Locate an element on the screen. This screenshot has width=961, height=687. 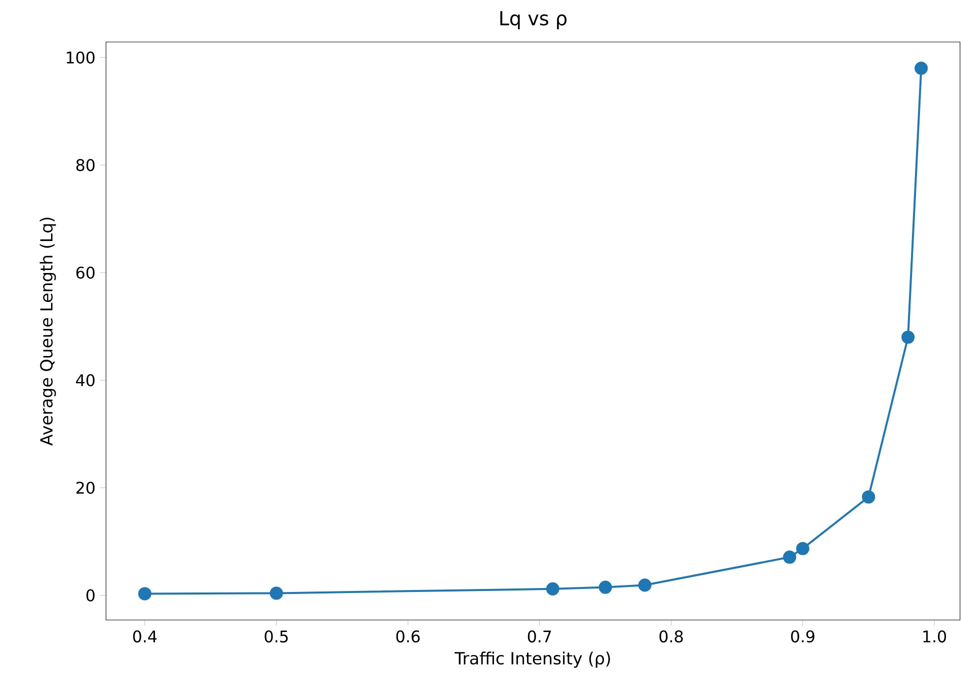
x-tick-label: 0.5 is located at coordinates (276, 636).